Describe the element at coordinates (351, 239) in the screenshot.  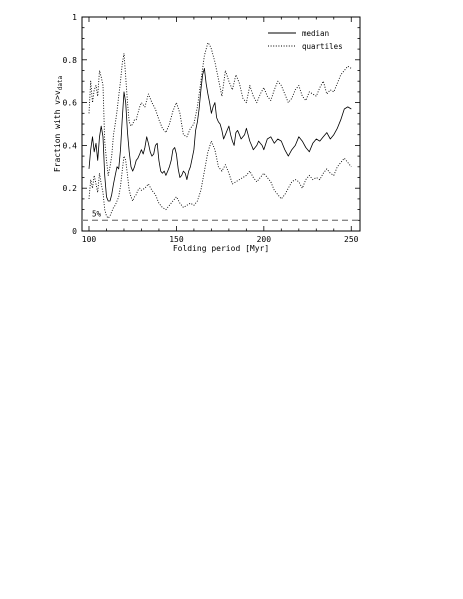
I see `x-tick-label: 250` at that location.